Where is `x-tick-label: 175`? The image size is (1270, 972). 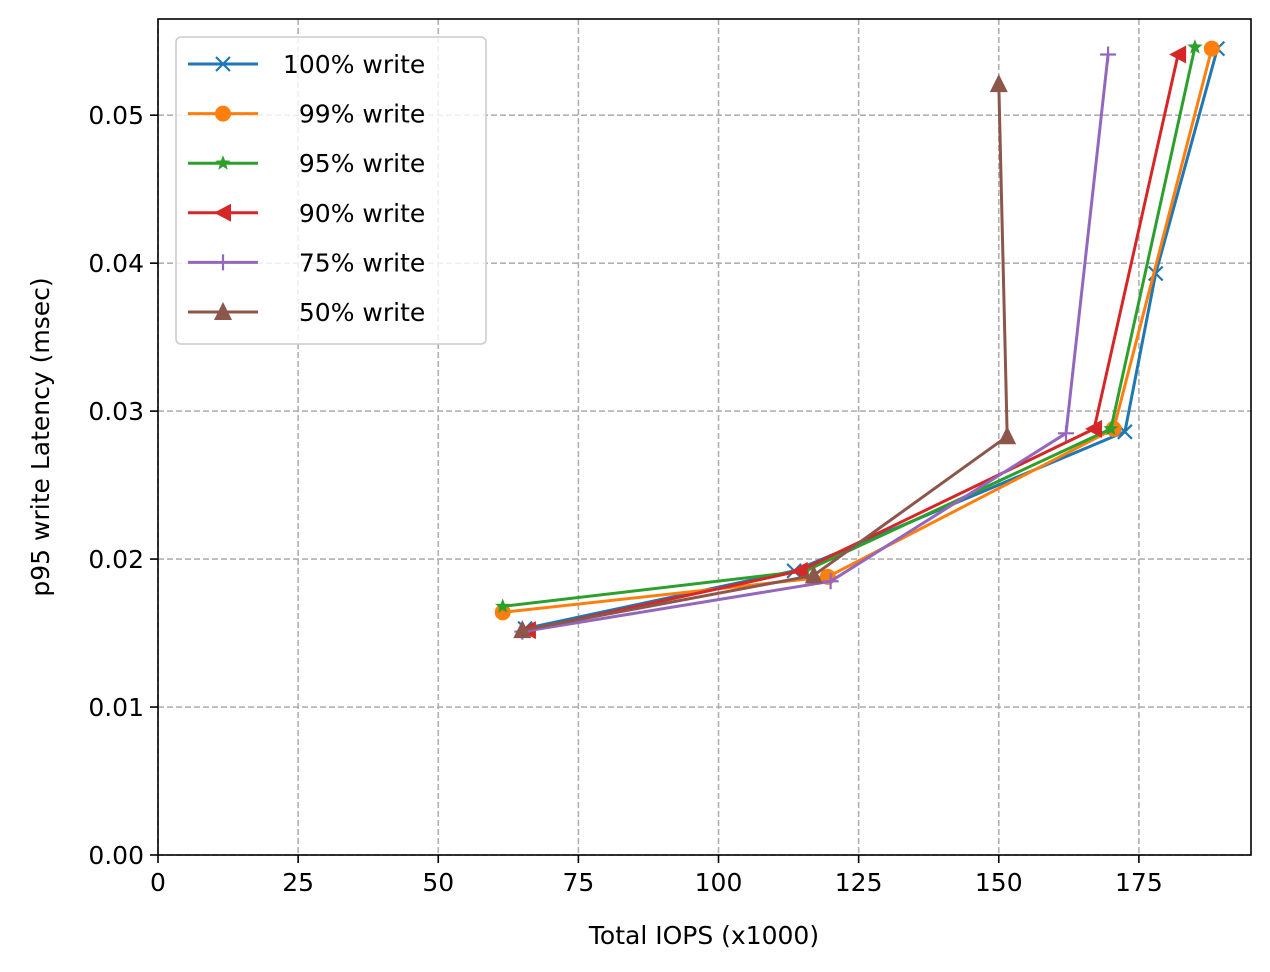
x-tick-label: 175 is located at coordinates (1139, 882).